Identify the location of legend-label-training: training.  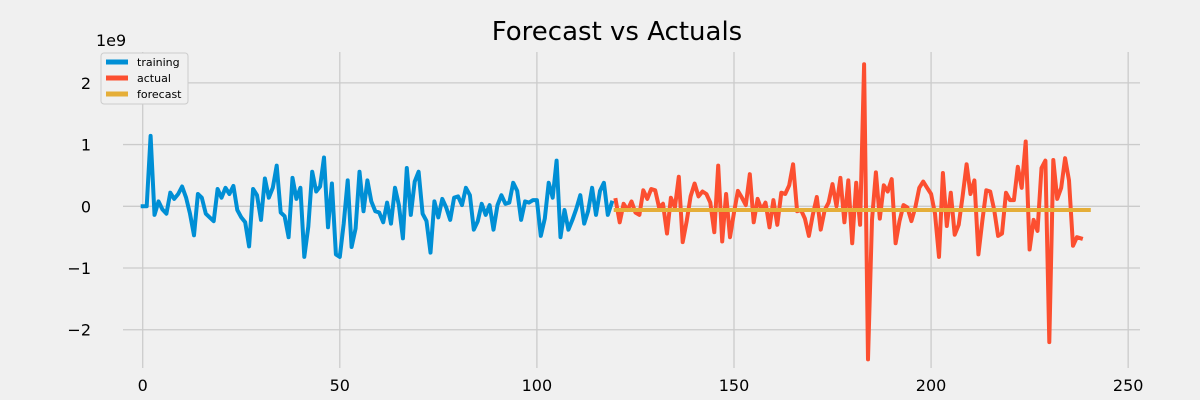
(158, 62).